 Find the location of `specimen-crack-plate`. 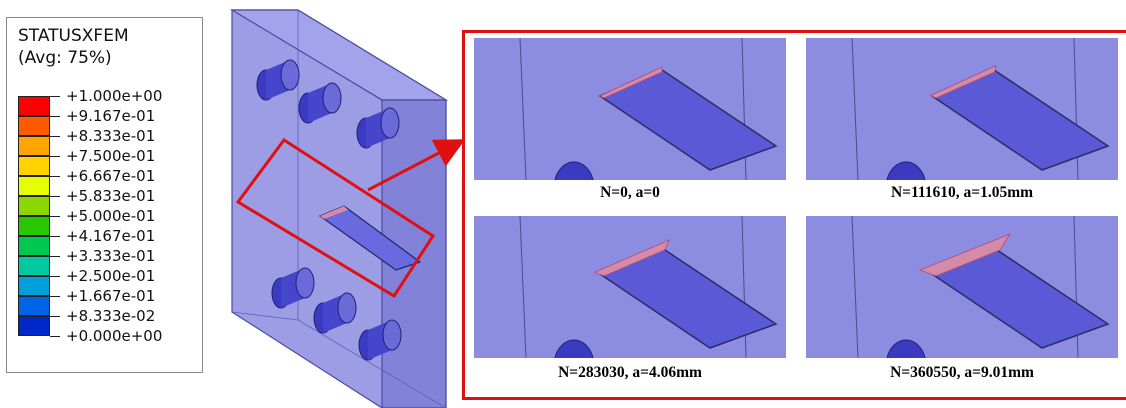

specimen-crack-plate is located at coordinates (370, 238).